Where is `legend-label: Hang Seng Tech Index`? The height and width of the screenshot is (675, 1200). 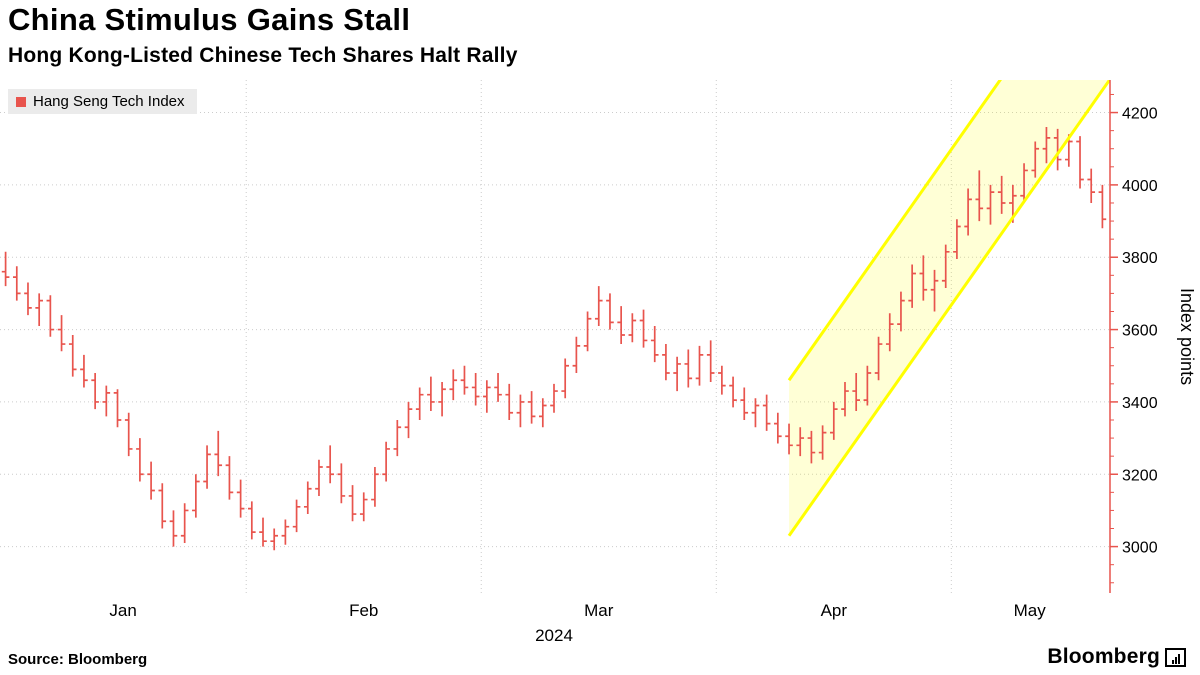
legend-label: Hang Seng Tech Index is located at coordinates (109, 101).